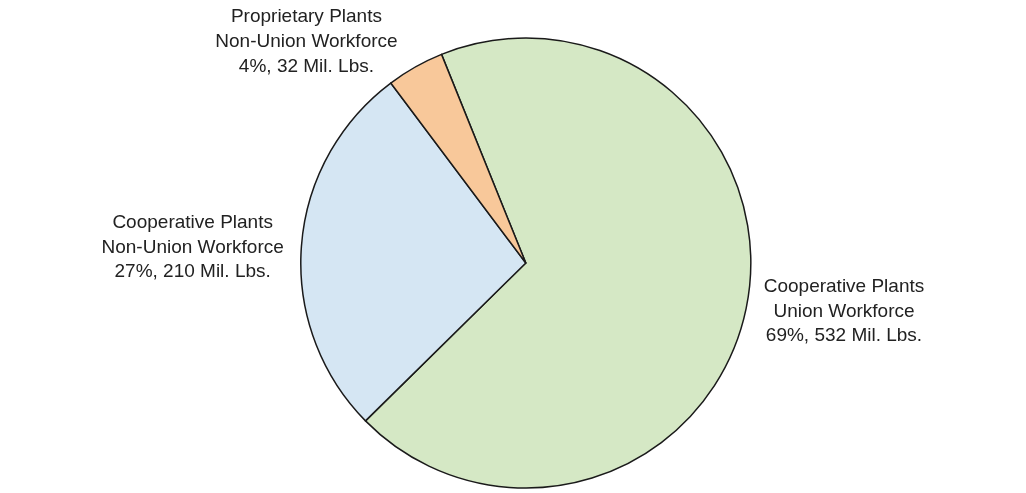 The height and width of the screenshot is (493, 1026). Describe the element at coordinates (306, 65) in the screenshot. I see `data-label: 4%, 32 Mil. Lbs.` at that location.